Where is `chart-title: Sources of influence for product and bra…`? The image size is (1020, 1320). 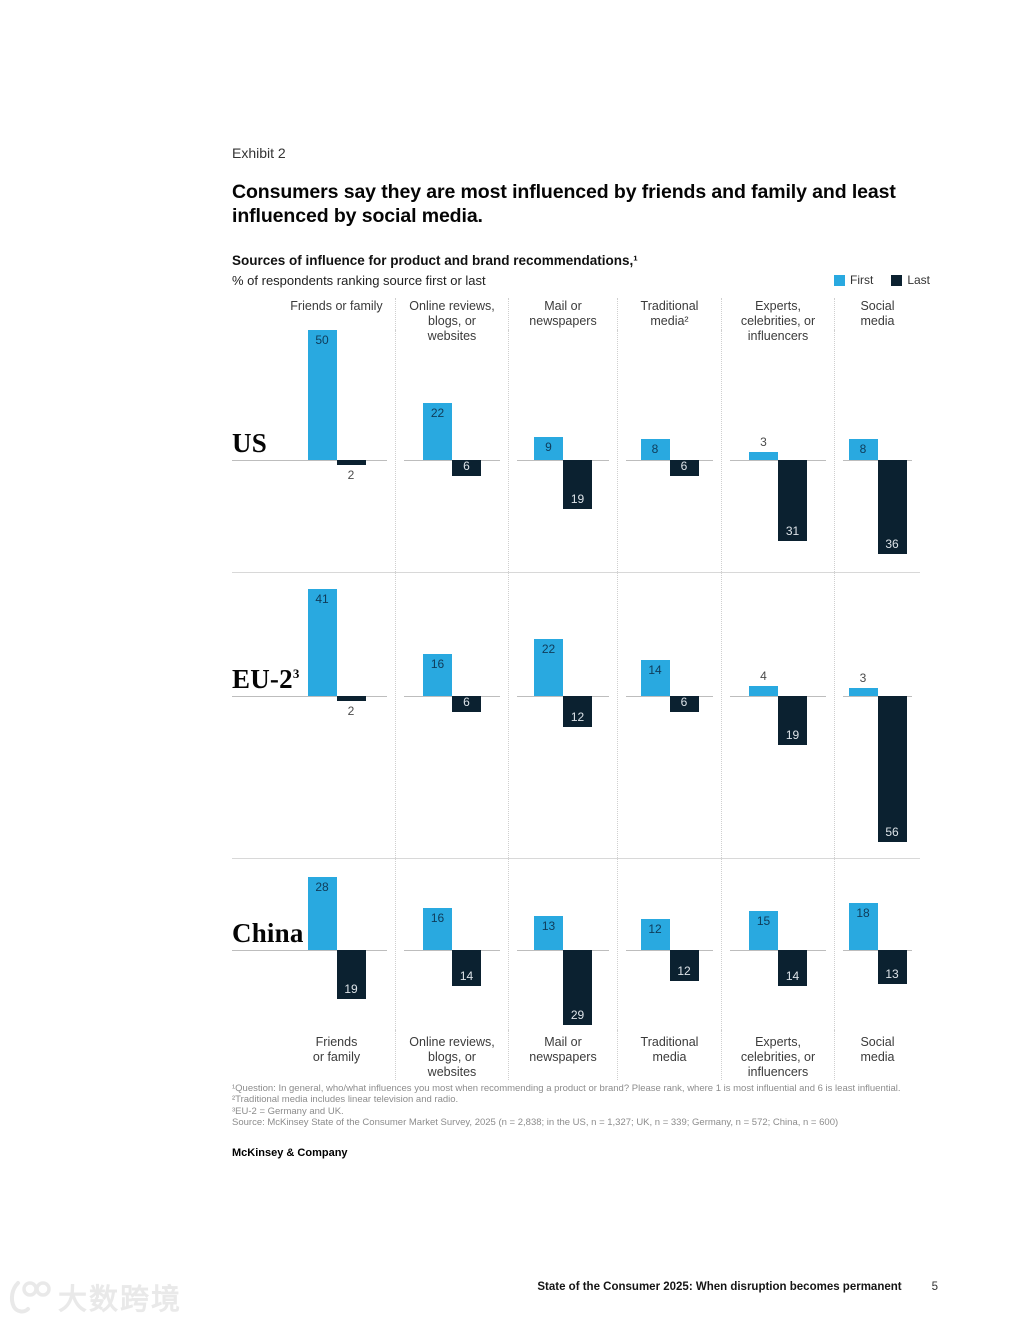
chart-title: Sources of influence for product and bra… is located at coordinates (435, 260).